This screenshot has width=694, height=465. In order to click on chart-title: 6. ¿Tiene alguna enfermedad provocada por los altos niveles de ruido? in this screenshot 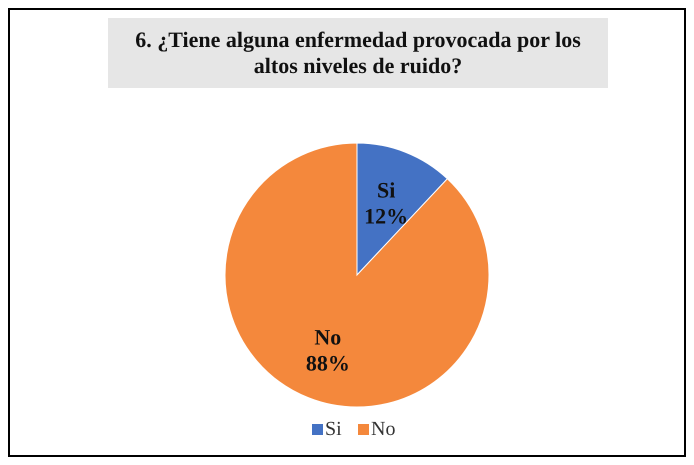, I will do `click(358, 52)`.